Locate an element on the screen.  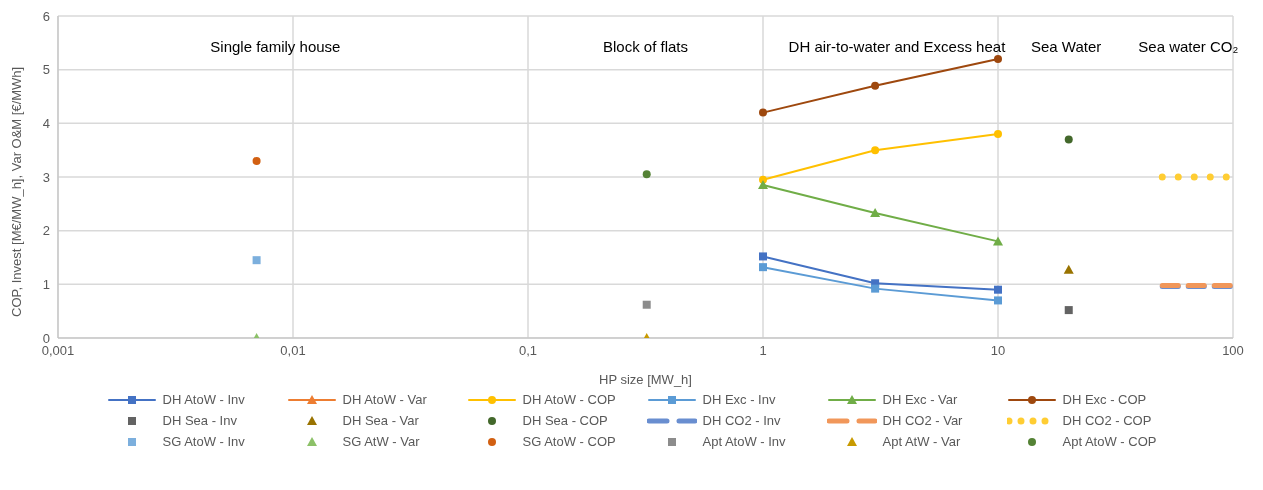
y-tick-label: 3 is located at coordinates (46, 177).